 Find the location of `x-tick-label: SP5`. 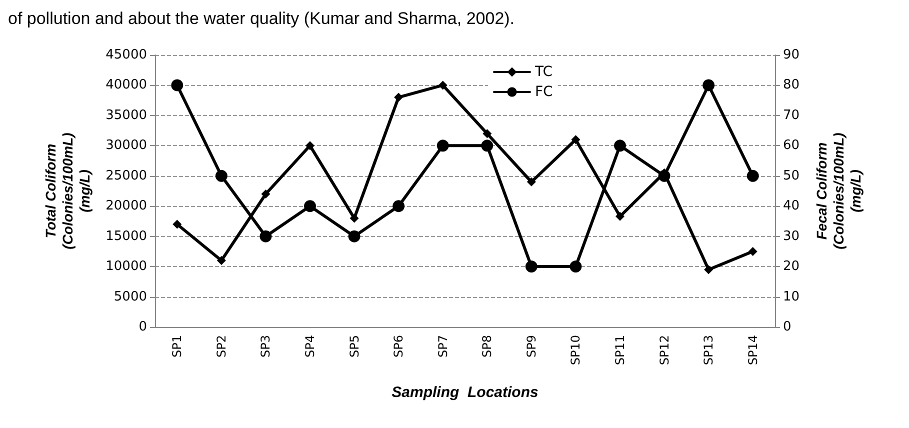

x-tick-label: SP5 is located at coordinates (354, 346).